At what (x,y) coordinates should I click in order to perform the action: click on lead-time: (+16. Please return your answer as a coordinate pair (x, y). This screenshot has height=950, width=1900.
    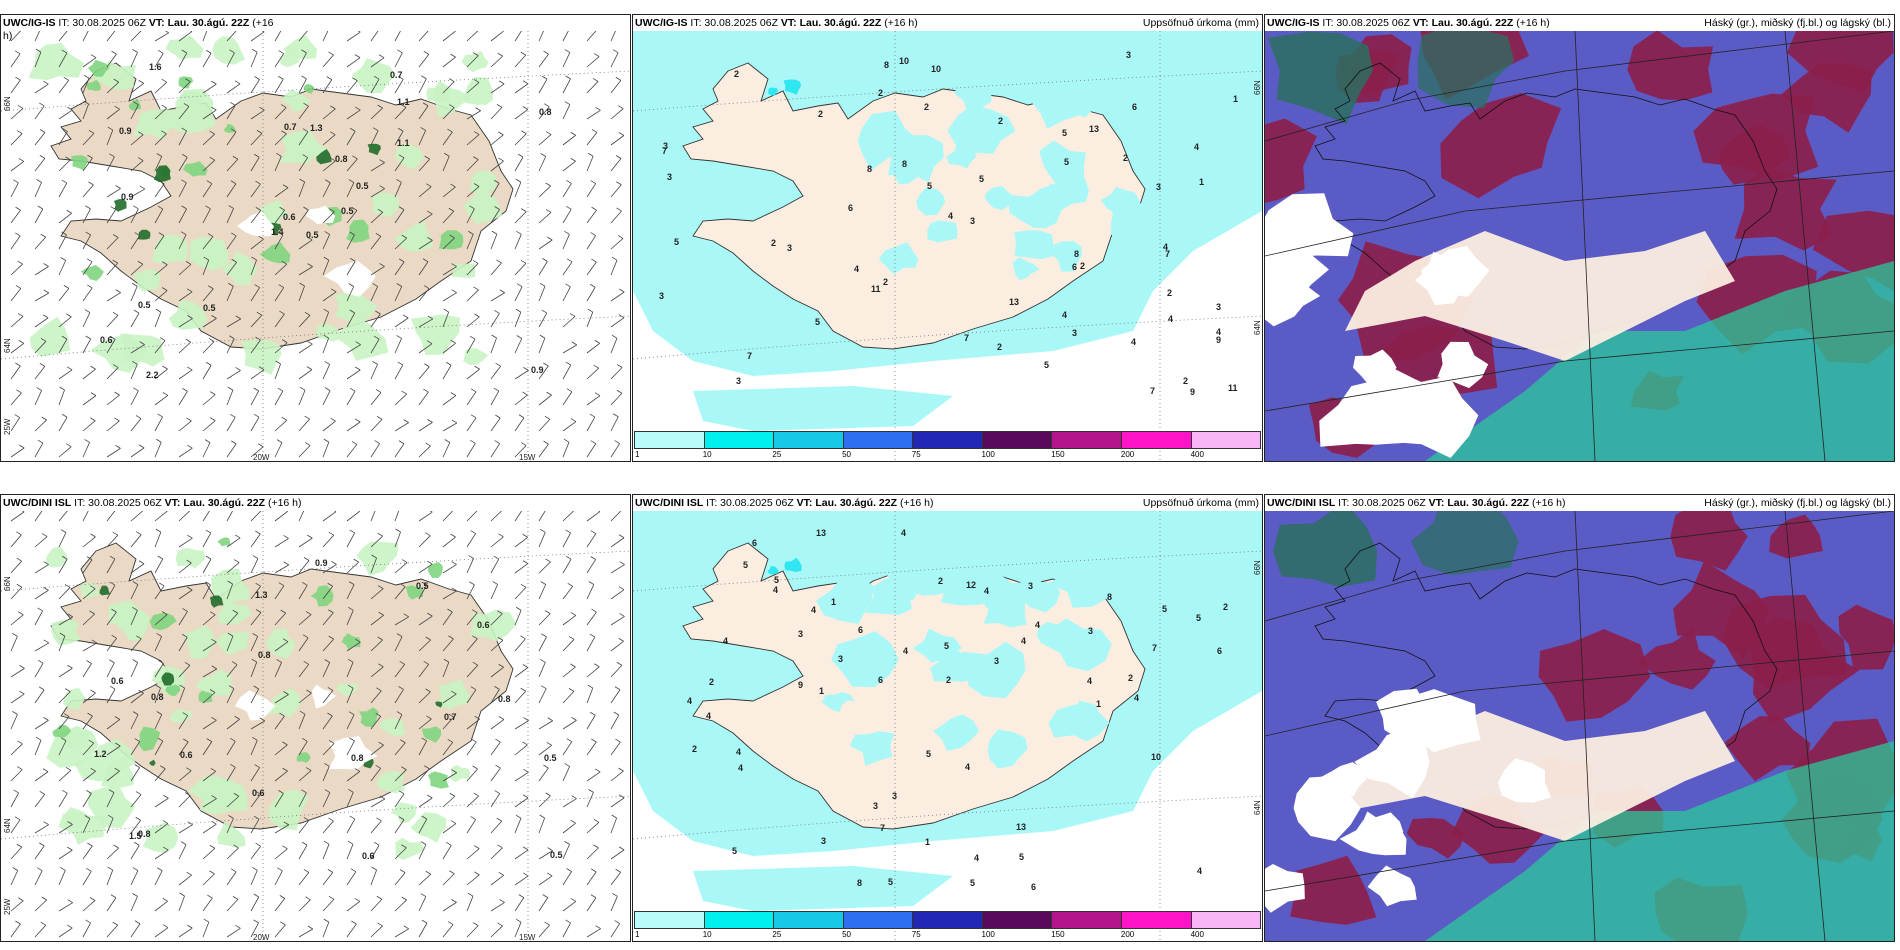
    Looking at the image, I should click on (261, 23).